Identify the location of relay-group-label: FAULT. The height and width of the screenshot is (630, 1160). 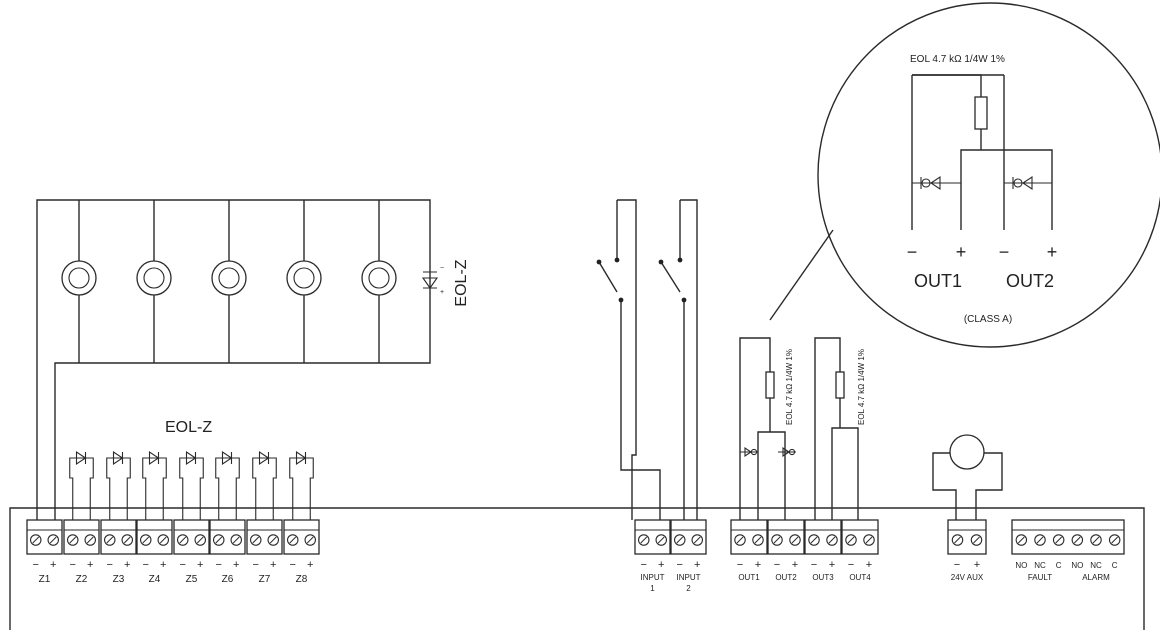
(1040, 577).